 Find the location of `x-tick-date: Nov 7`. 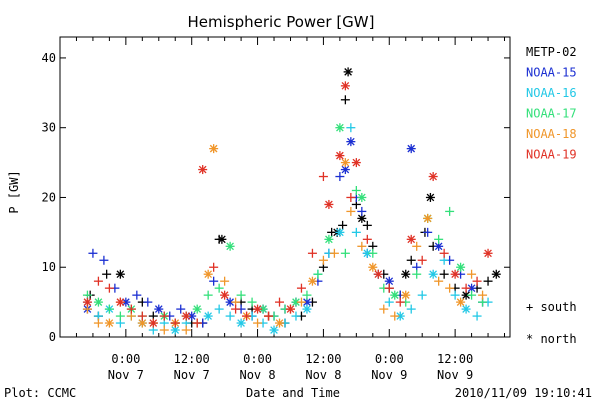

x-tick-date: Nov 7 is located at coordinates (126, 375).